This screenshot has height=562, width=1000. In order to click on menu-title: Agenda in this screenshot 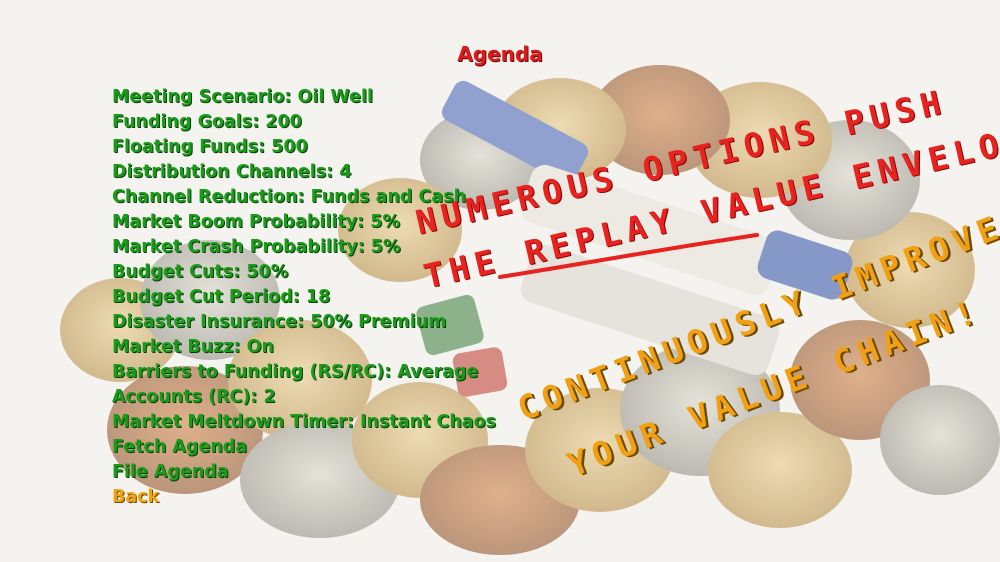, I will do `click(500, 54)`.